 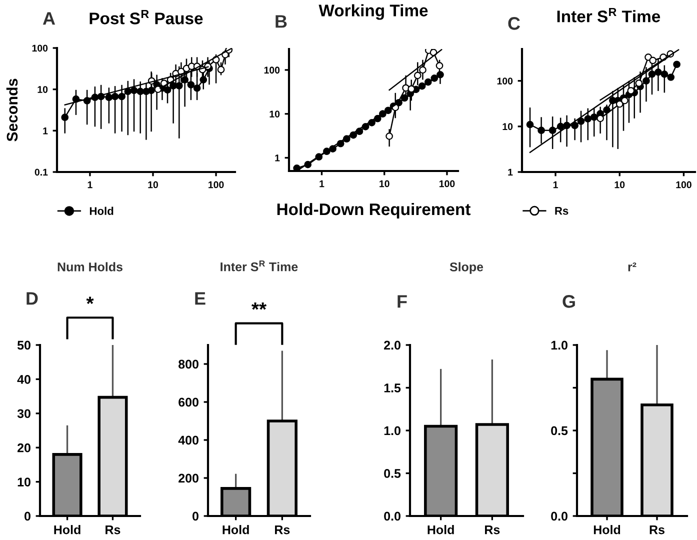 I want to click on y-tick-label: 2.0, so click(x=392, y=345).